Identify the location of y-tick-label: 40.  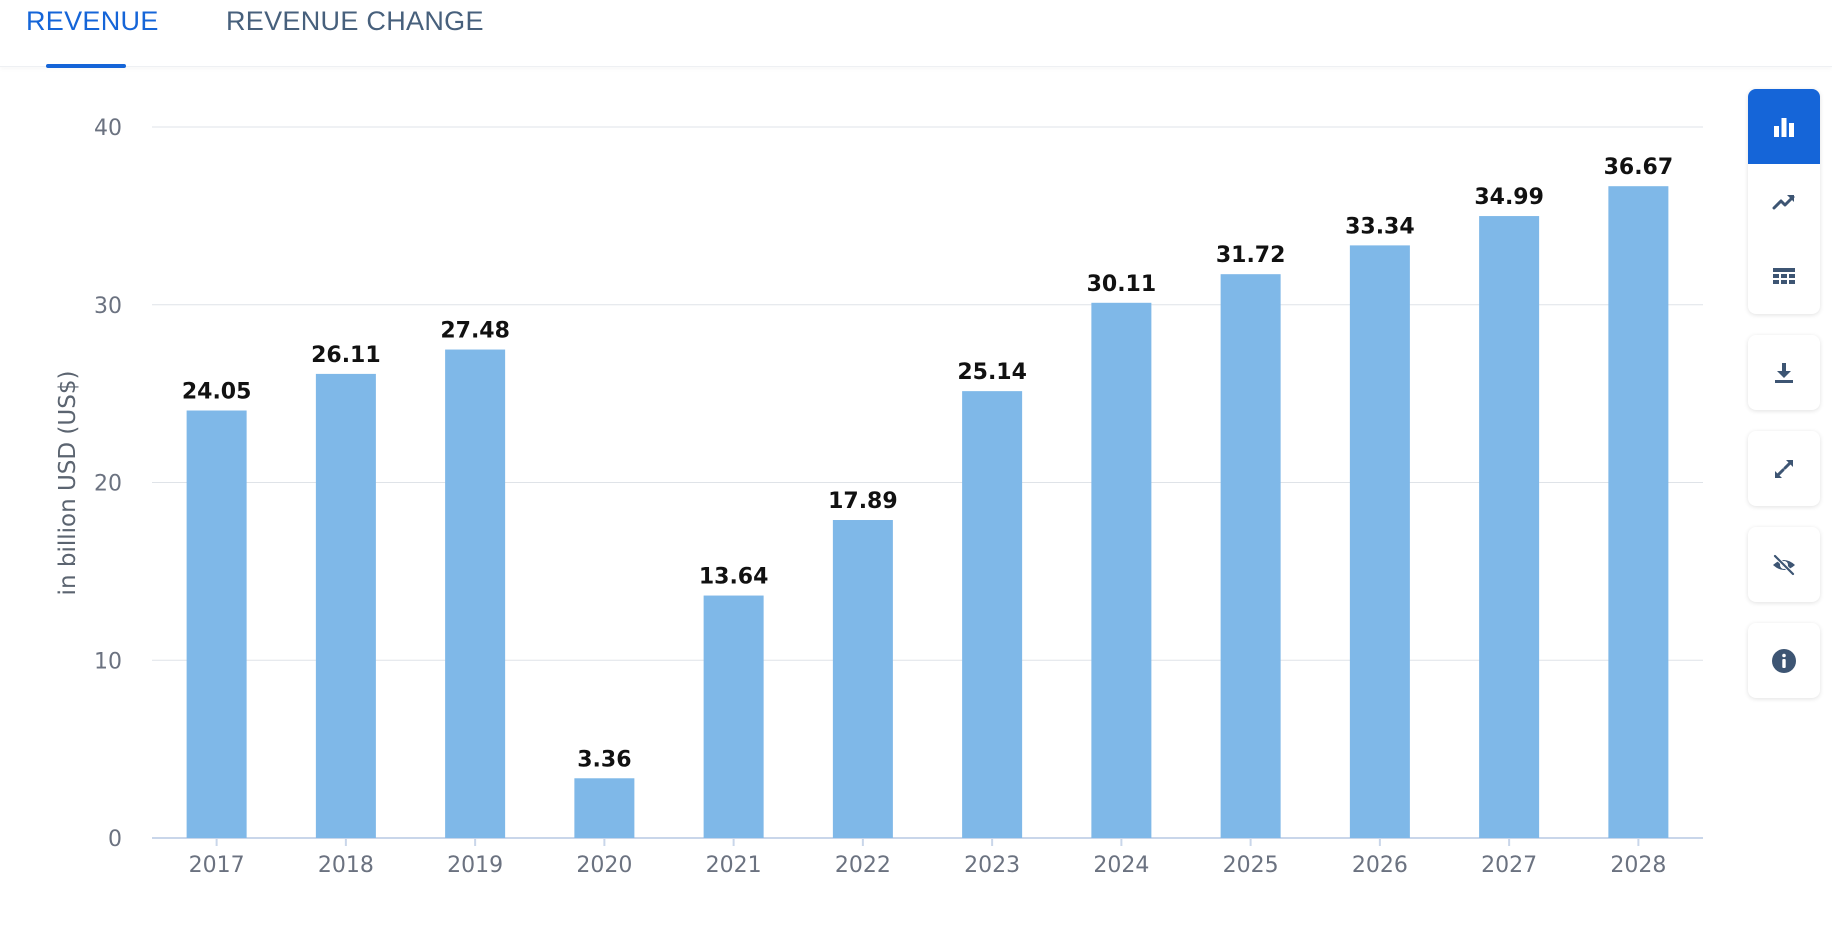
(108, 128).